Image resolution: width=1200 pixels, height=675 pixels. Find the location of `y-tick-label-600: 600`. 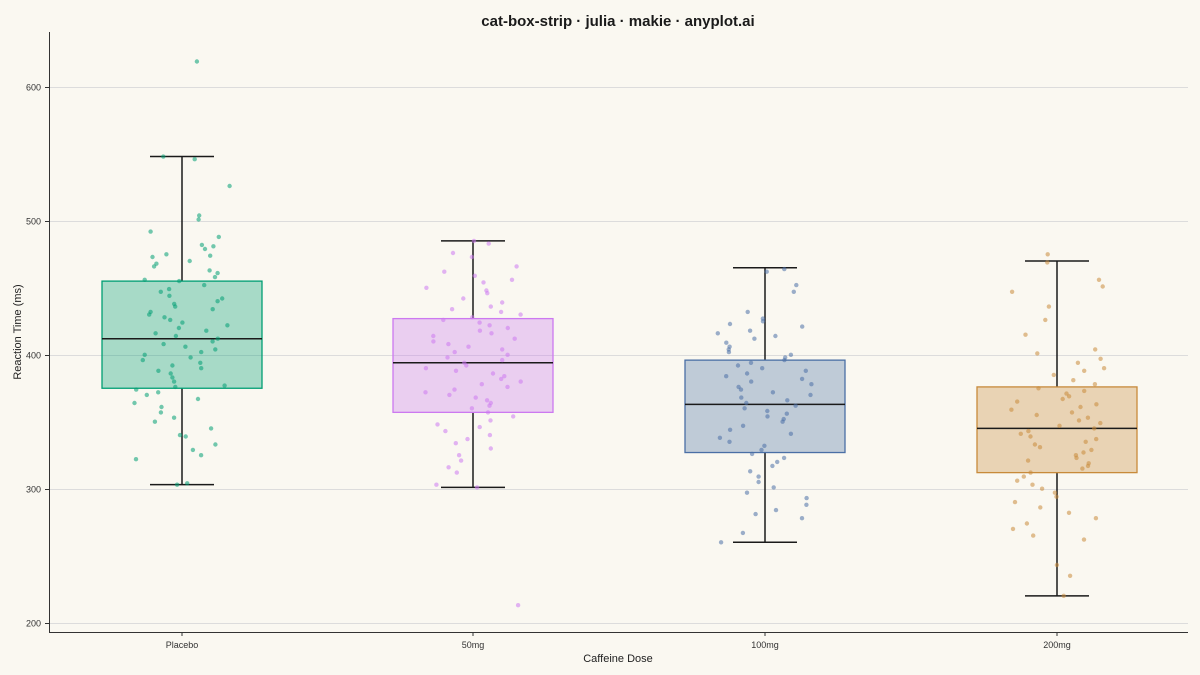

y-tick-label-600: 600 is located at coordinates (33, 88).